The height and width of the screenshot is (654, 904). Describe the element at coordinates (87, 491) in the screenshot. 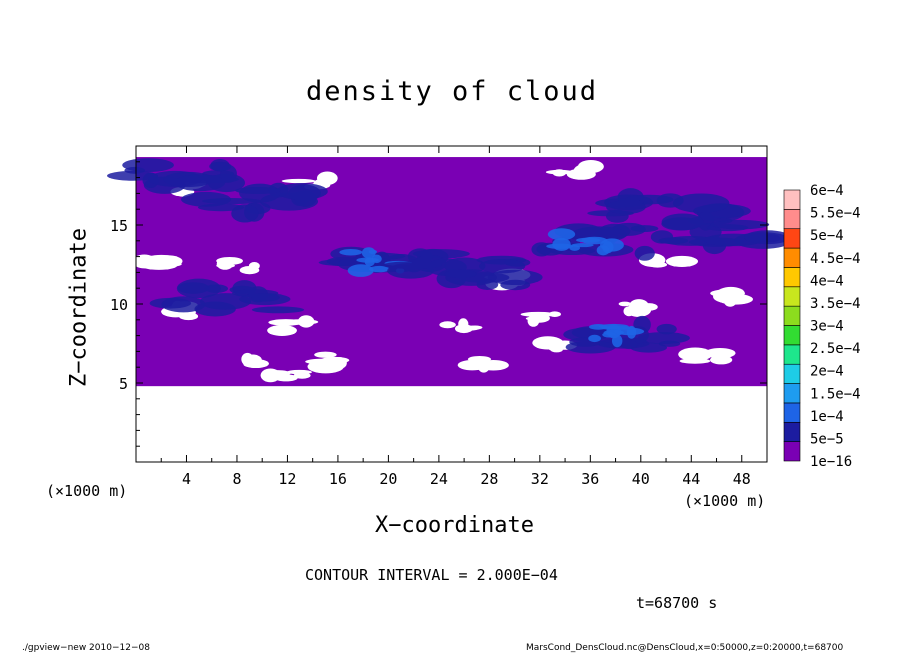

I see `x-unit-label-left: (×1000 m)` at that location.